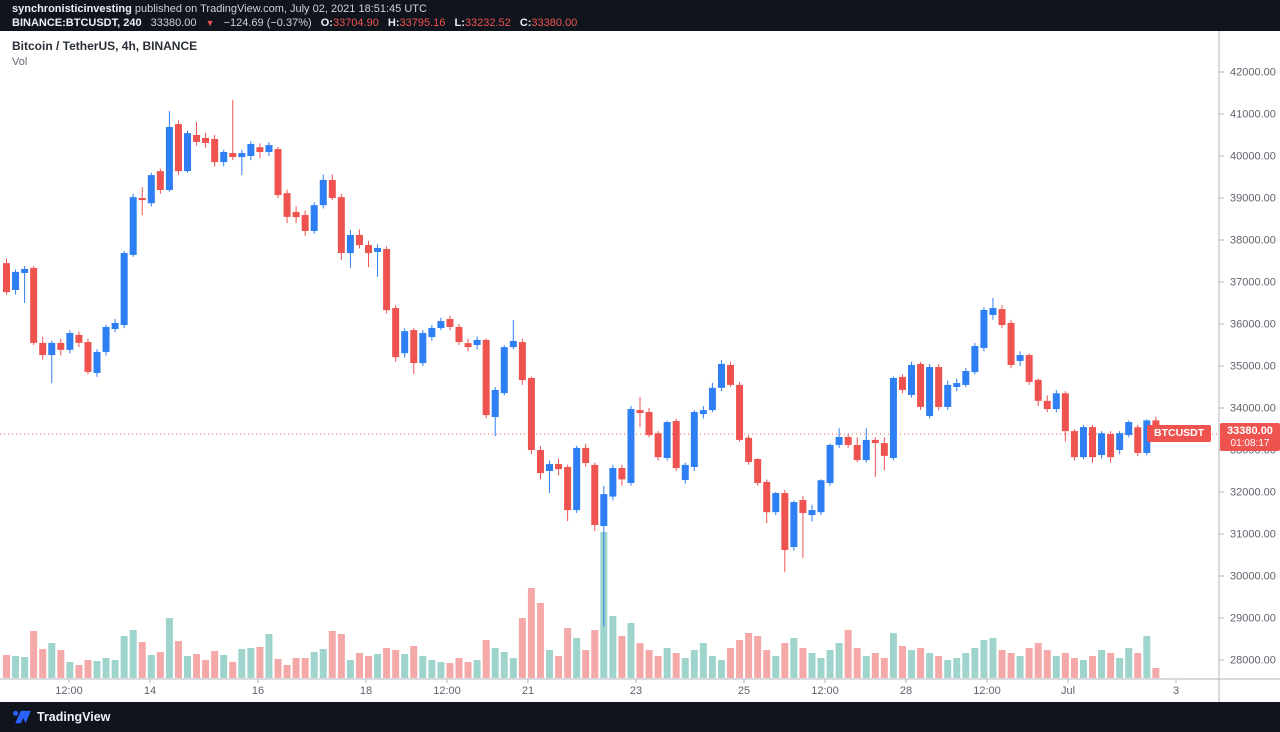 The height and width of the screenshot is (732, 1280). What do you see at coordinates (528, 691) in the screenshot?
I see `svg-text: 21` at bounding box center [528, 691].